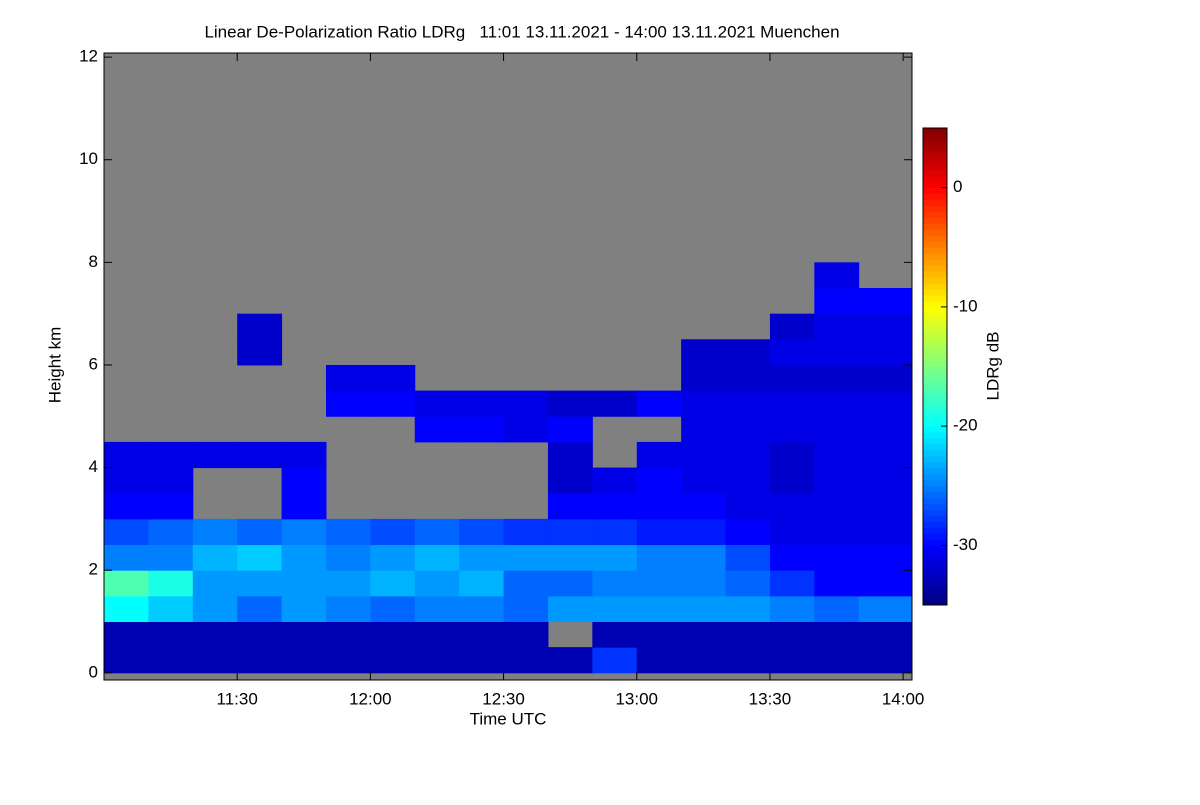  What do you see at coordinates (508, 718) in the screenshot?
I see `x-axis-label: Time UTC` at bounding box center [508, 718].